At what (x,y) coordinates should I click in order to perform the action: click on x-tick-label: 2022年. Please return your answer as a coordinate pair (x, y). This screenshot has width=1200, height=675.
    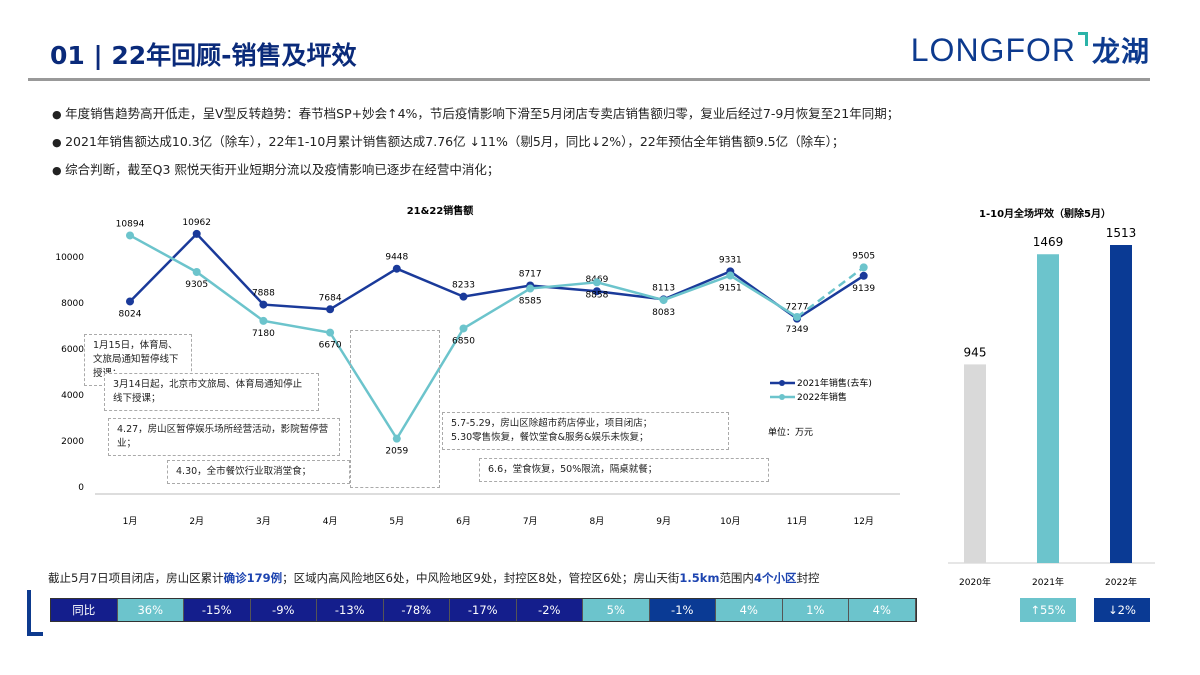
    Looking at the image, I should click on (1121, 582).